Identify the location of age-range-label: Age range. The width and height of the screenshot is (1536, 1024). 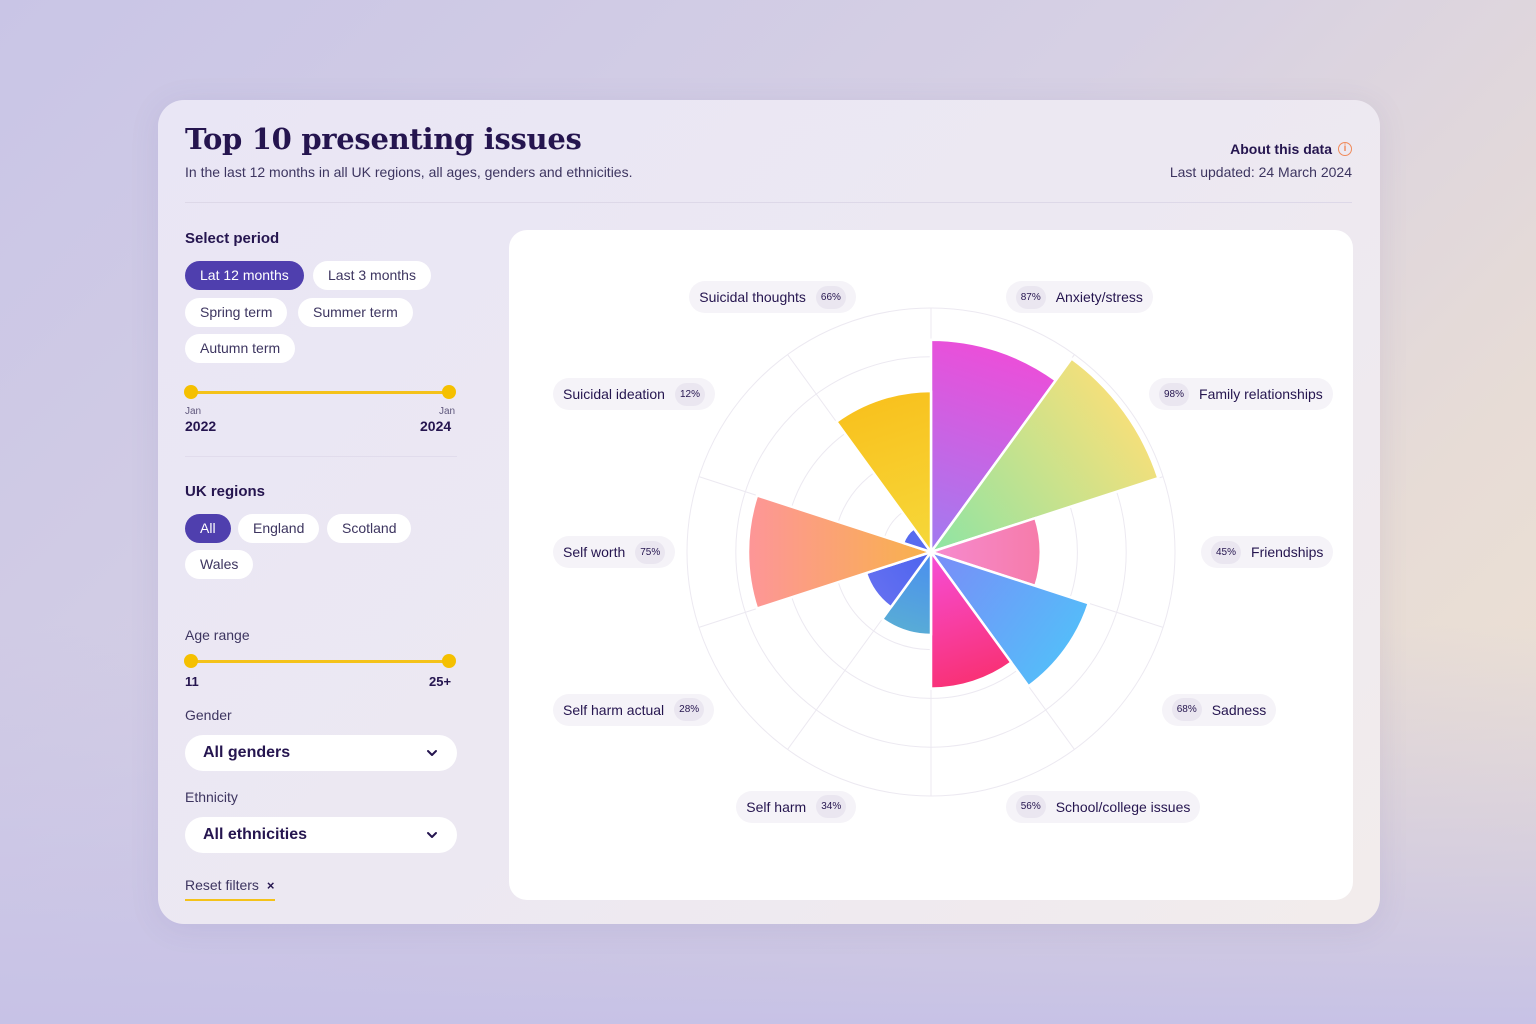
(217, 635).